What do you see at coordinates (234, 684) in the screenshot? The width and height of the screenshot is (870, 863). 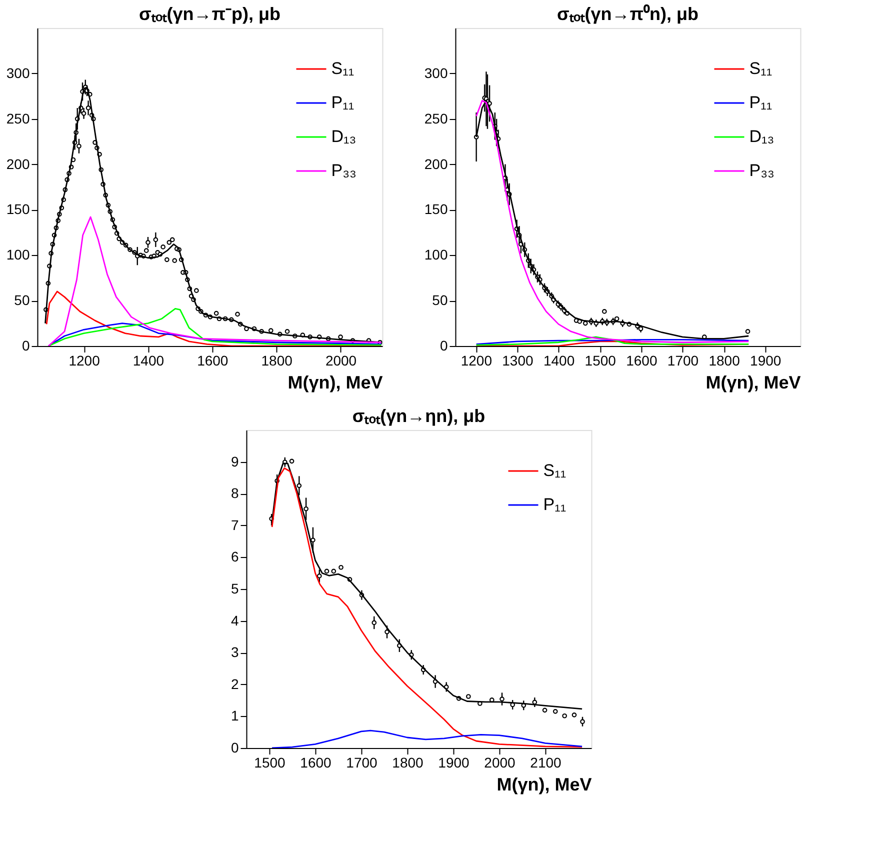 I see `y-tick-label: 2` at bounding box center [234, 684].